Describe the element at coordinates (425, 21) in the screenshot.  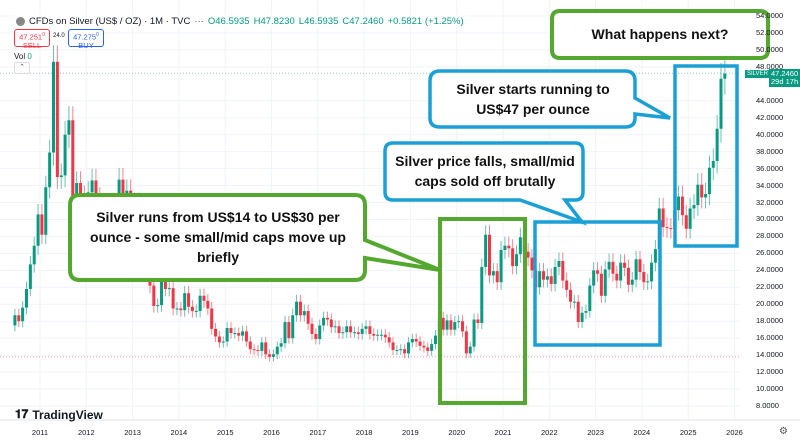
I see `ohlc-change: +0.5821 (+1.25%)` at that location.